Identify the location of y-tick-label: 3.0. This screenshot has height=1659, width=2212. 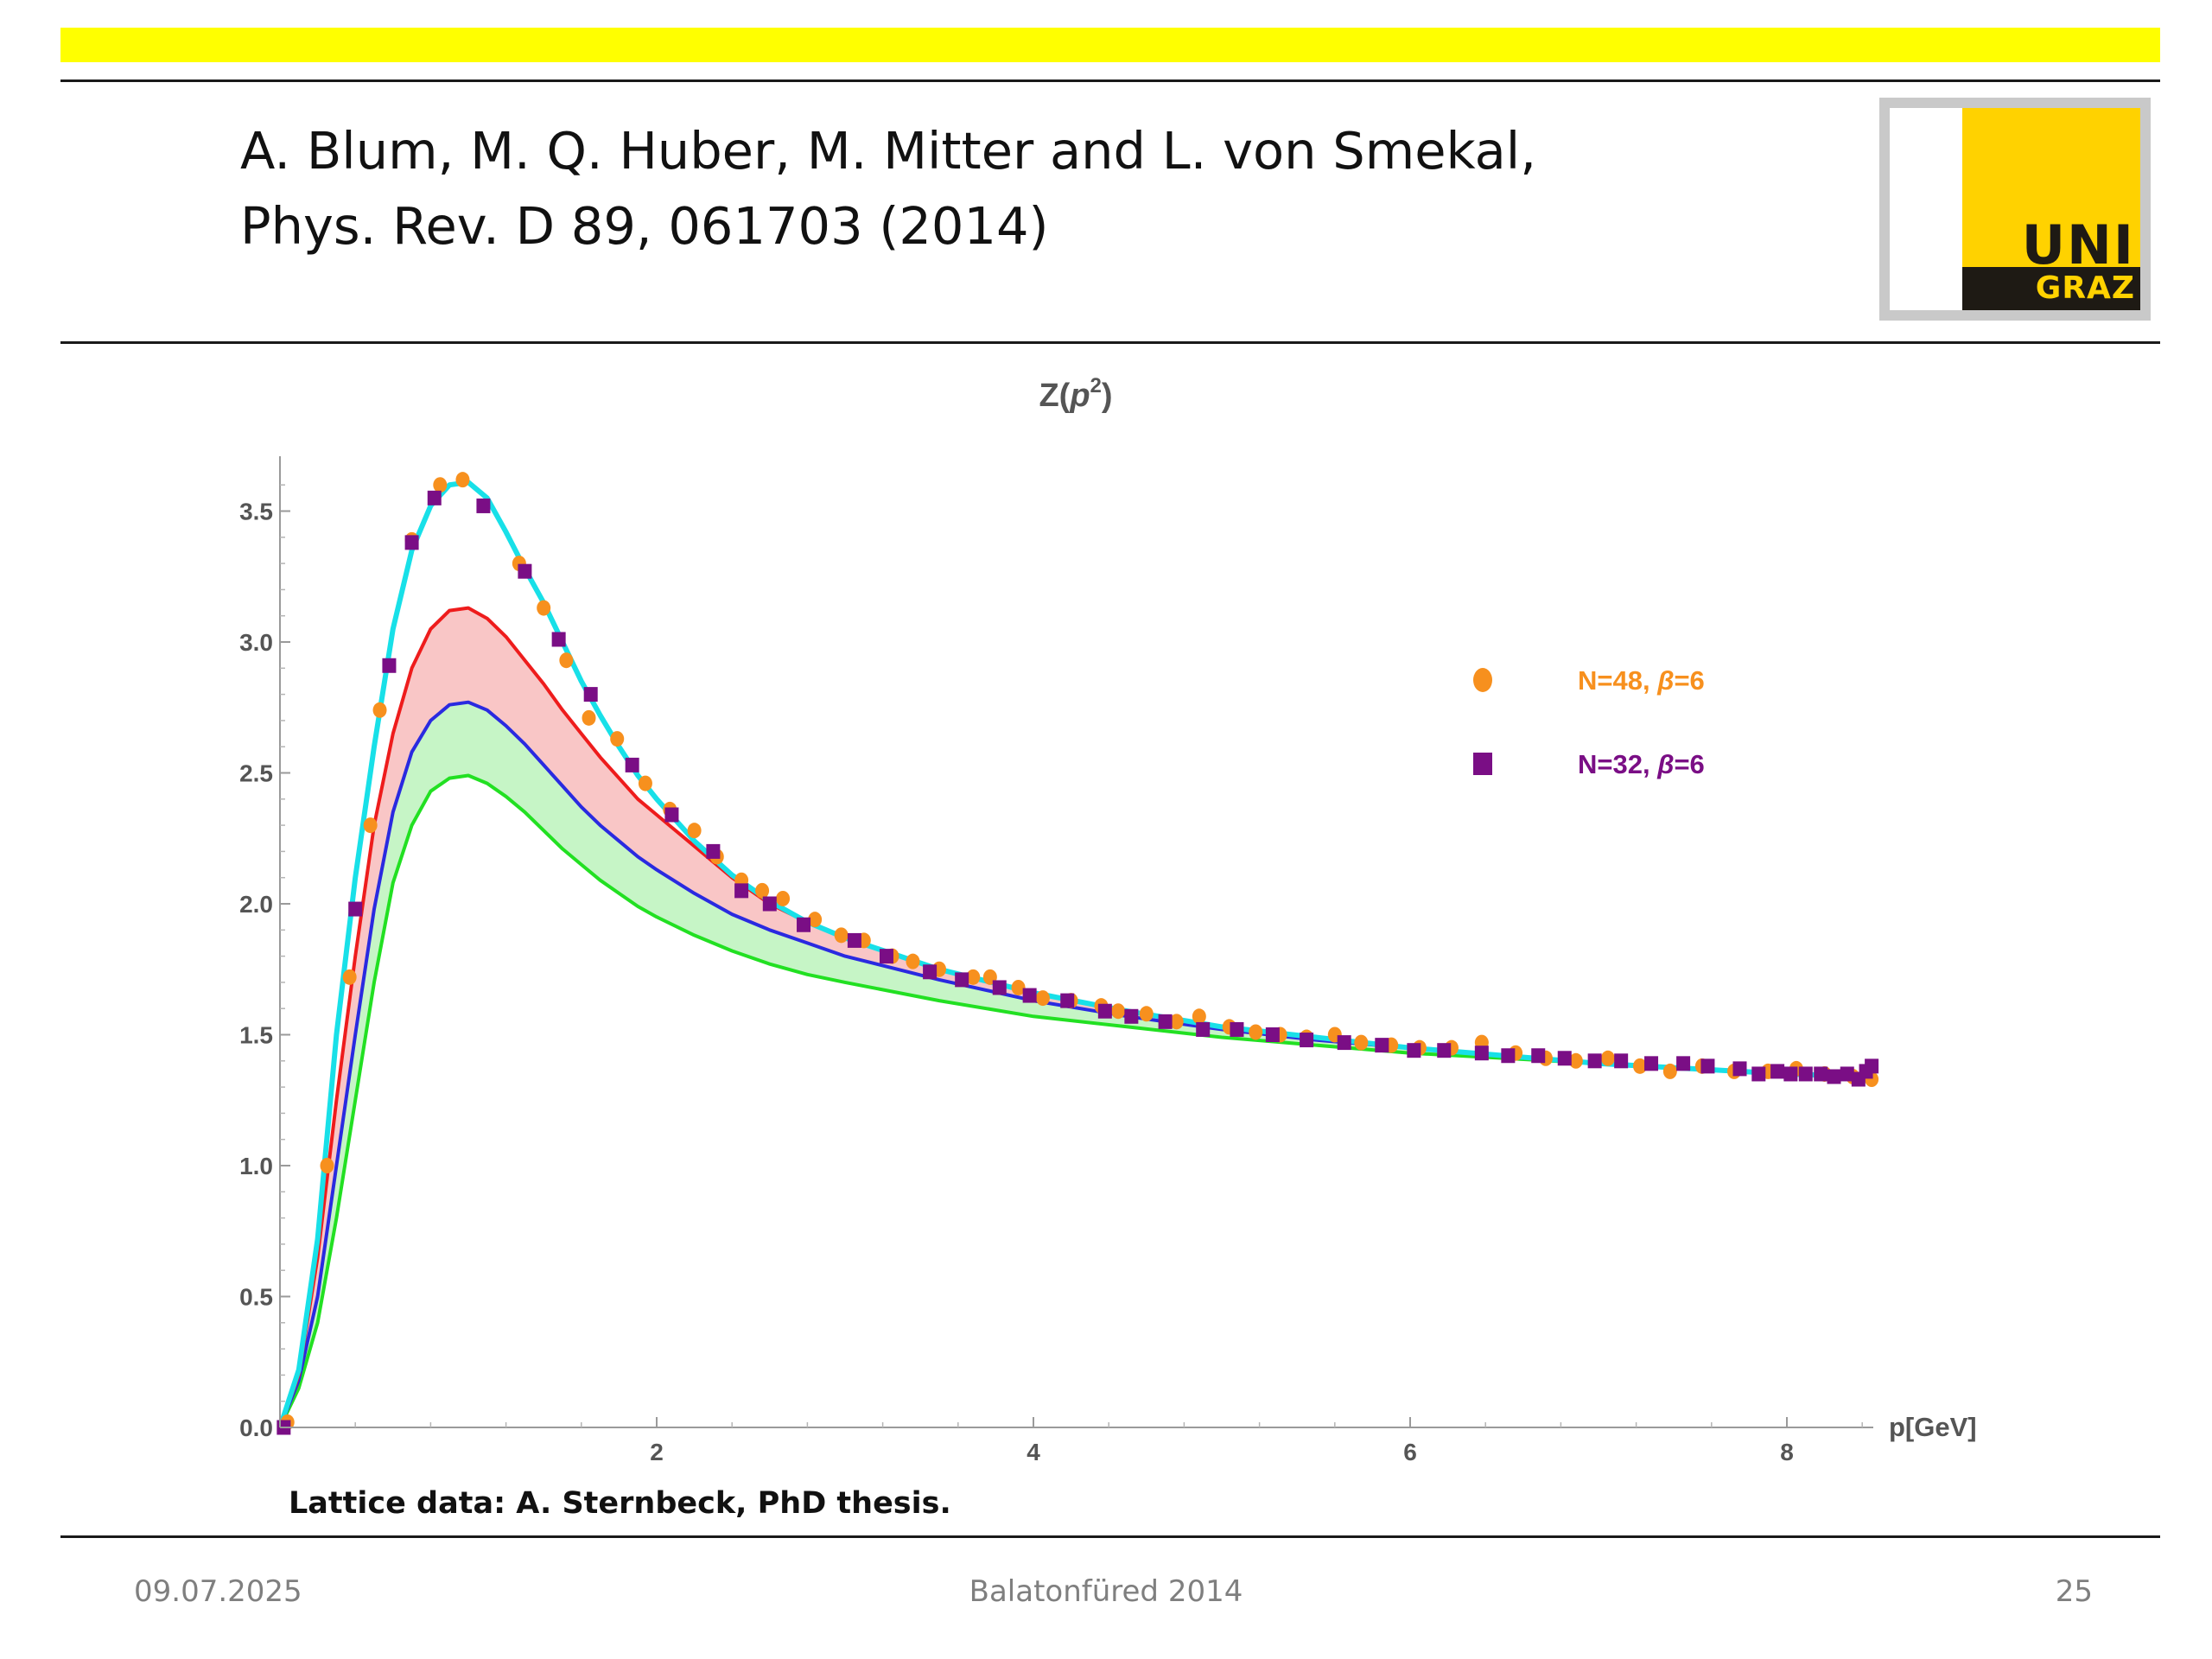
(256, 642).